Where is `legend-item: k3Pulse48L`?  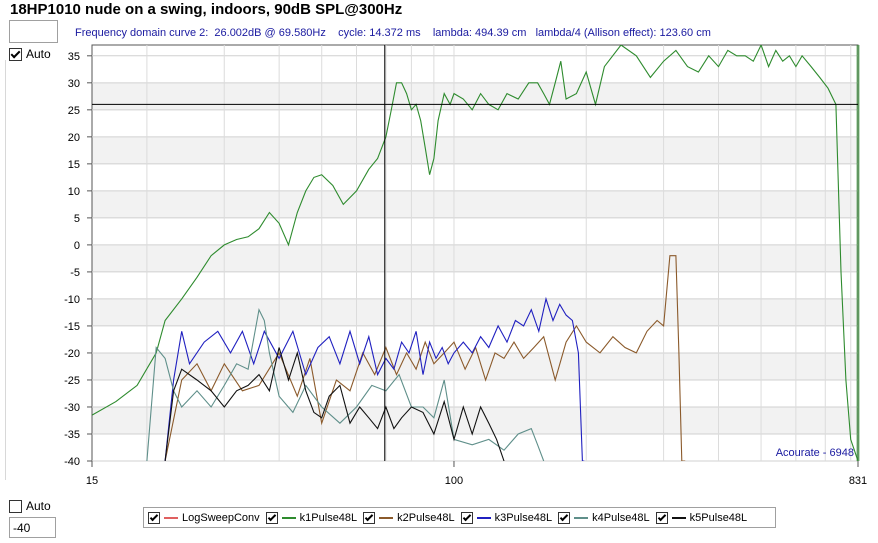
legend-item: k3Pulse48L is located at coordinates (506, 517).